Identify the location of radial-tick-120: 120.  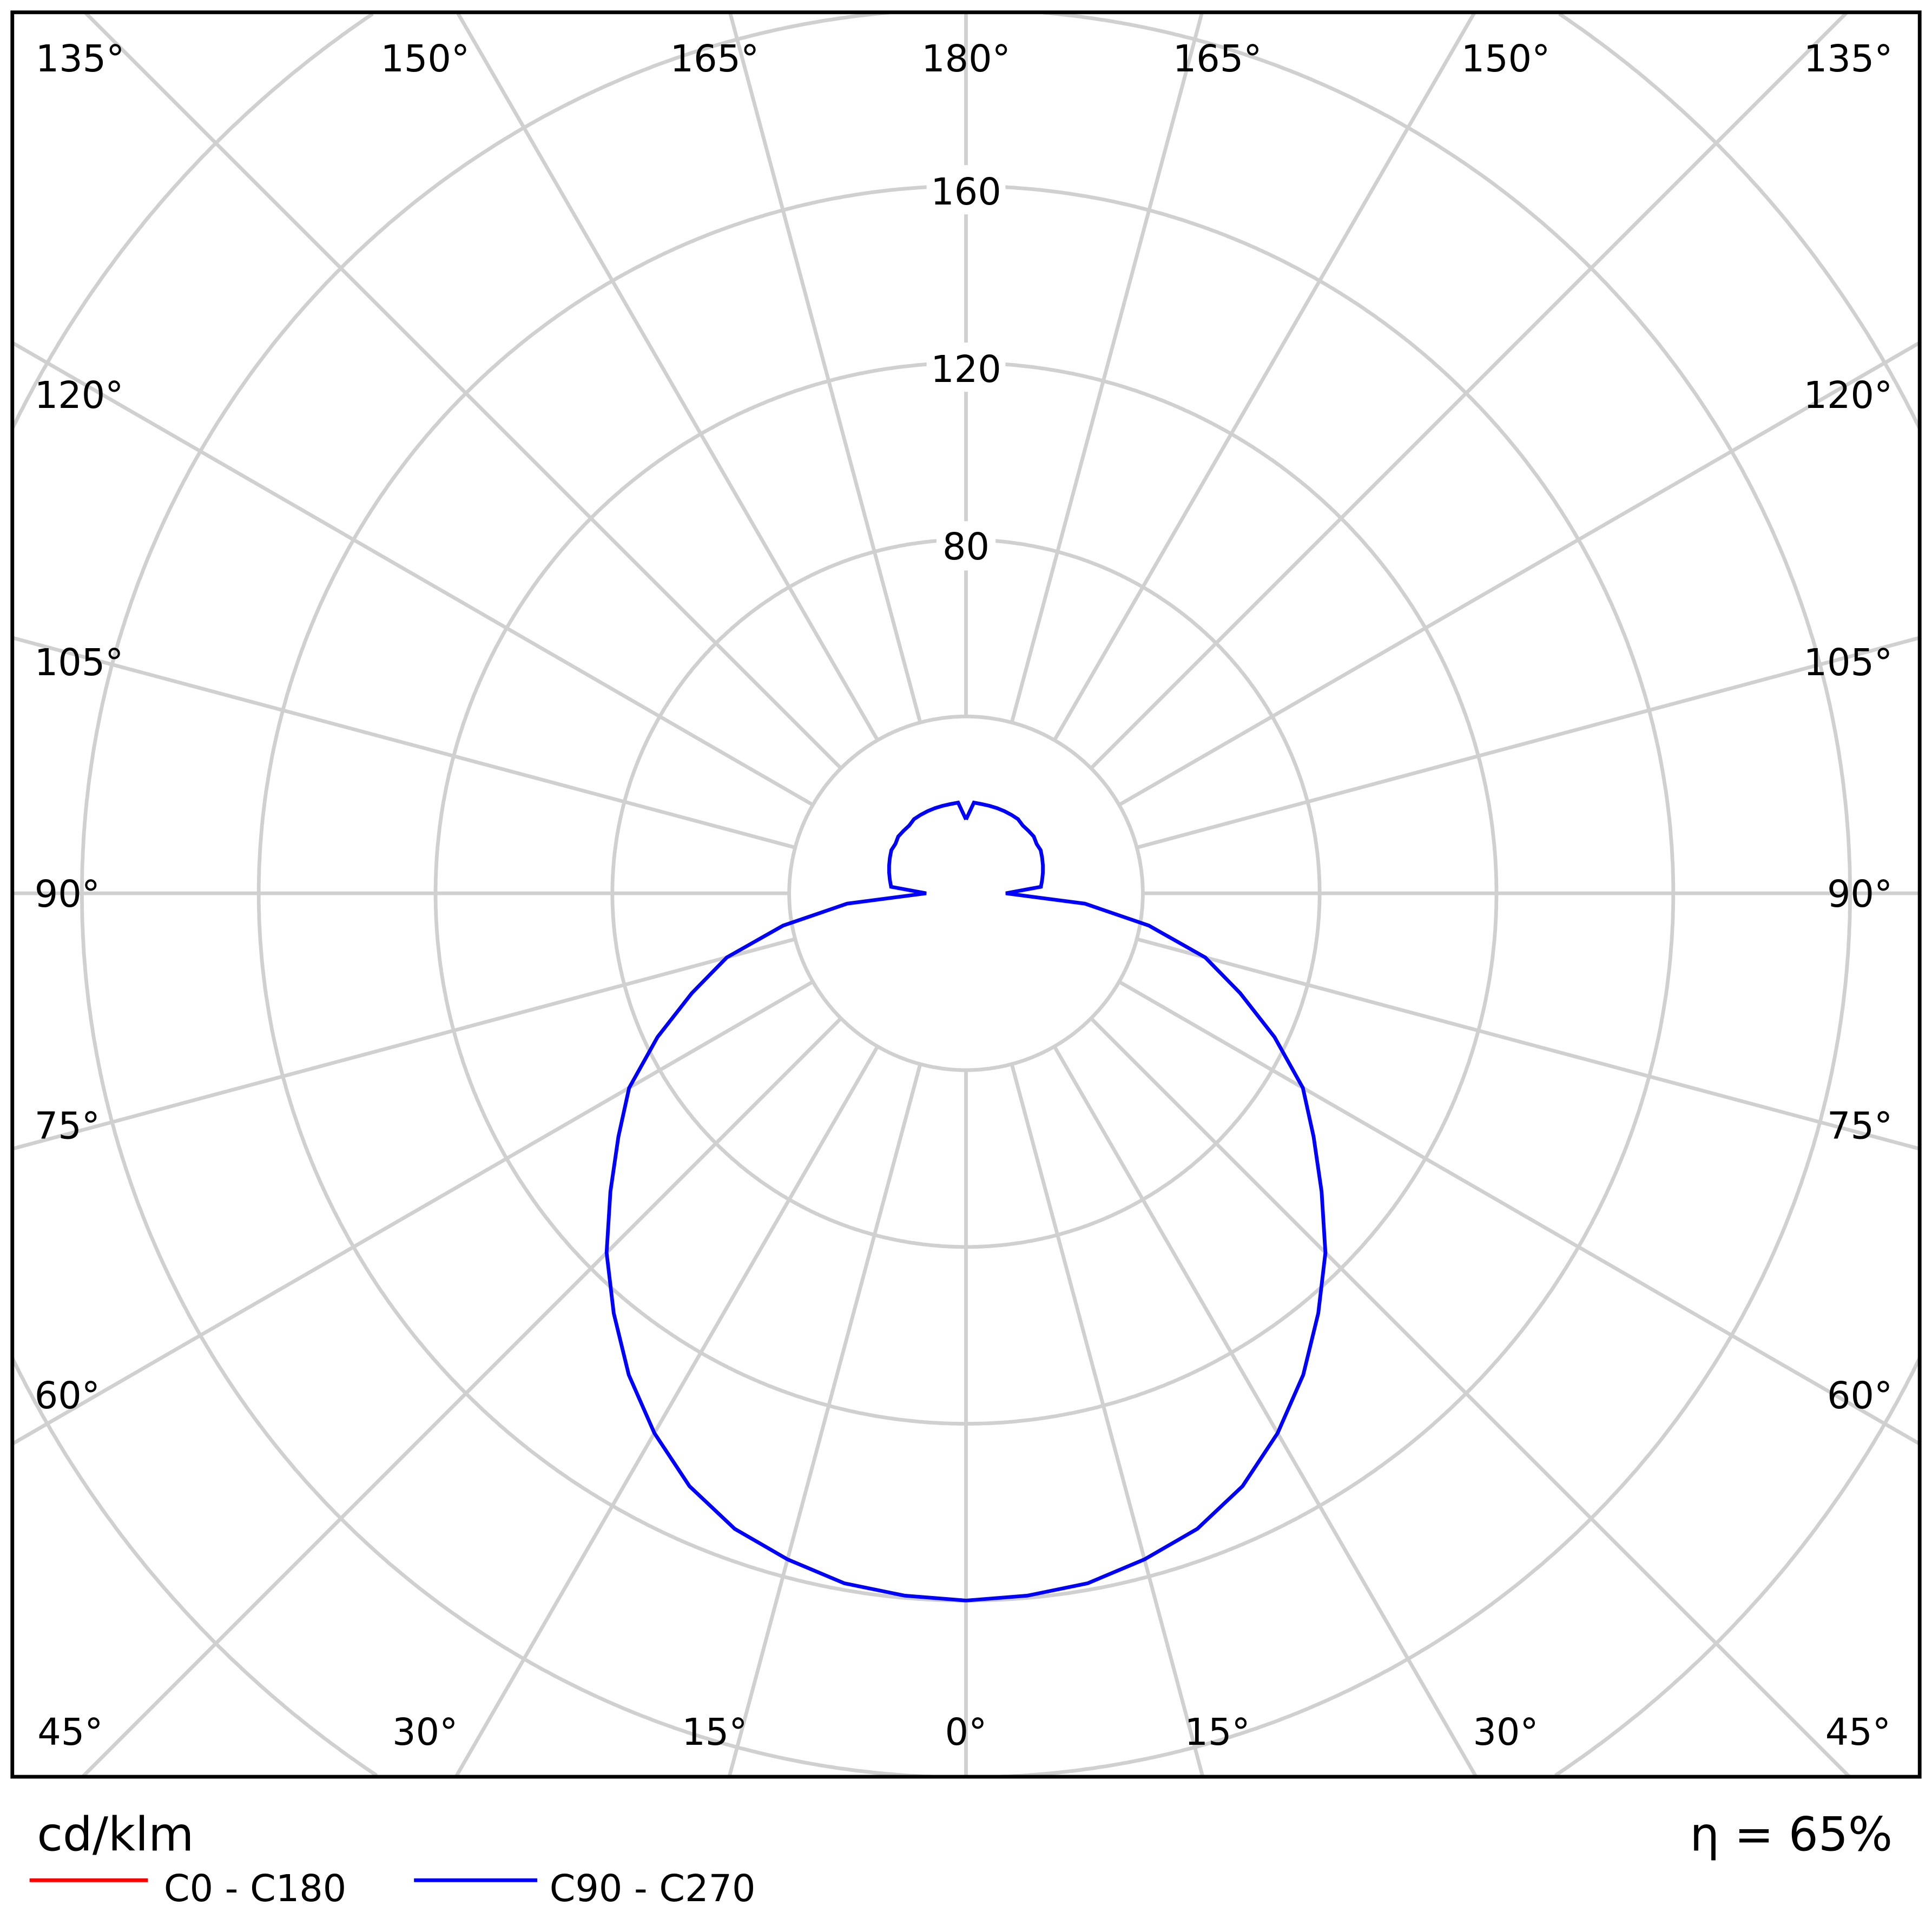
(966, 370).